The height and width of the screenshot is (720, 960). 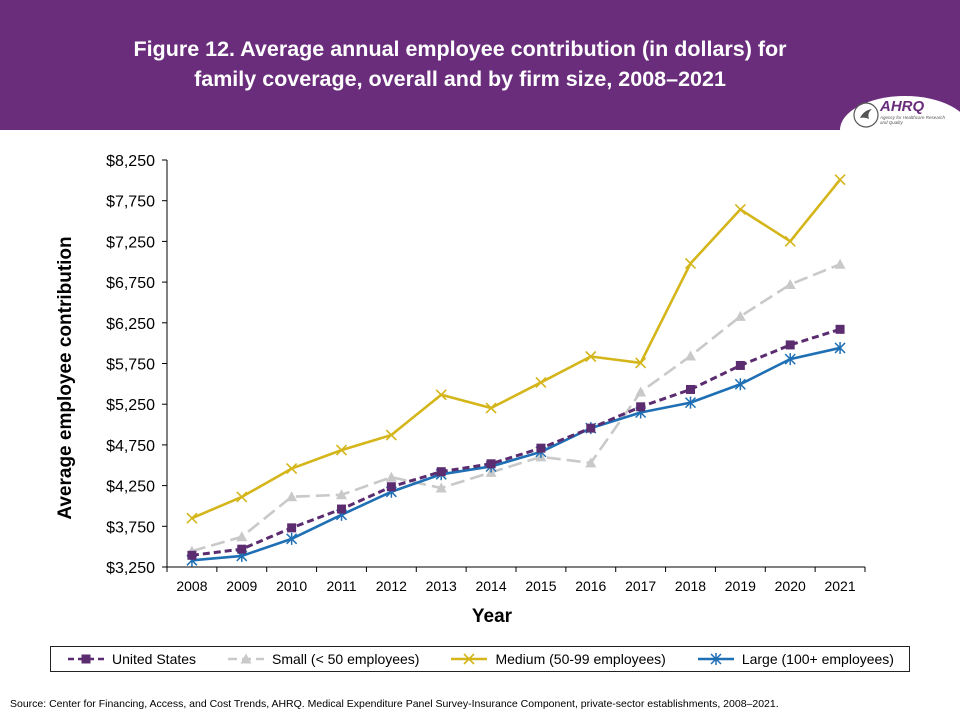 I want to click on y-tick-label: $7,250, so click(x=130, y=242).